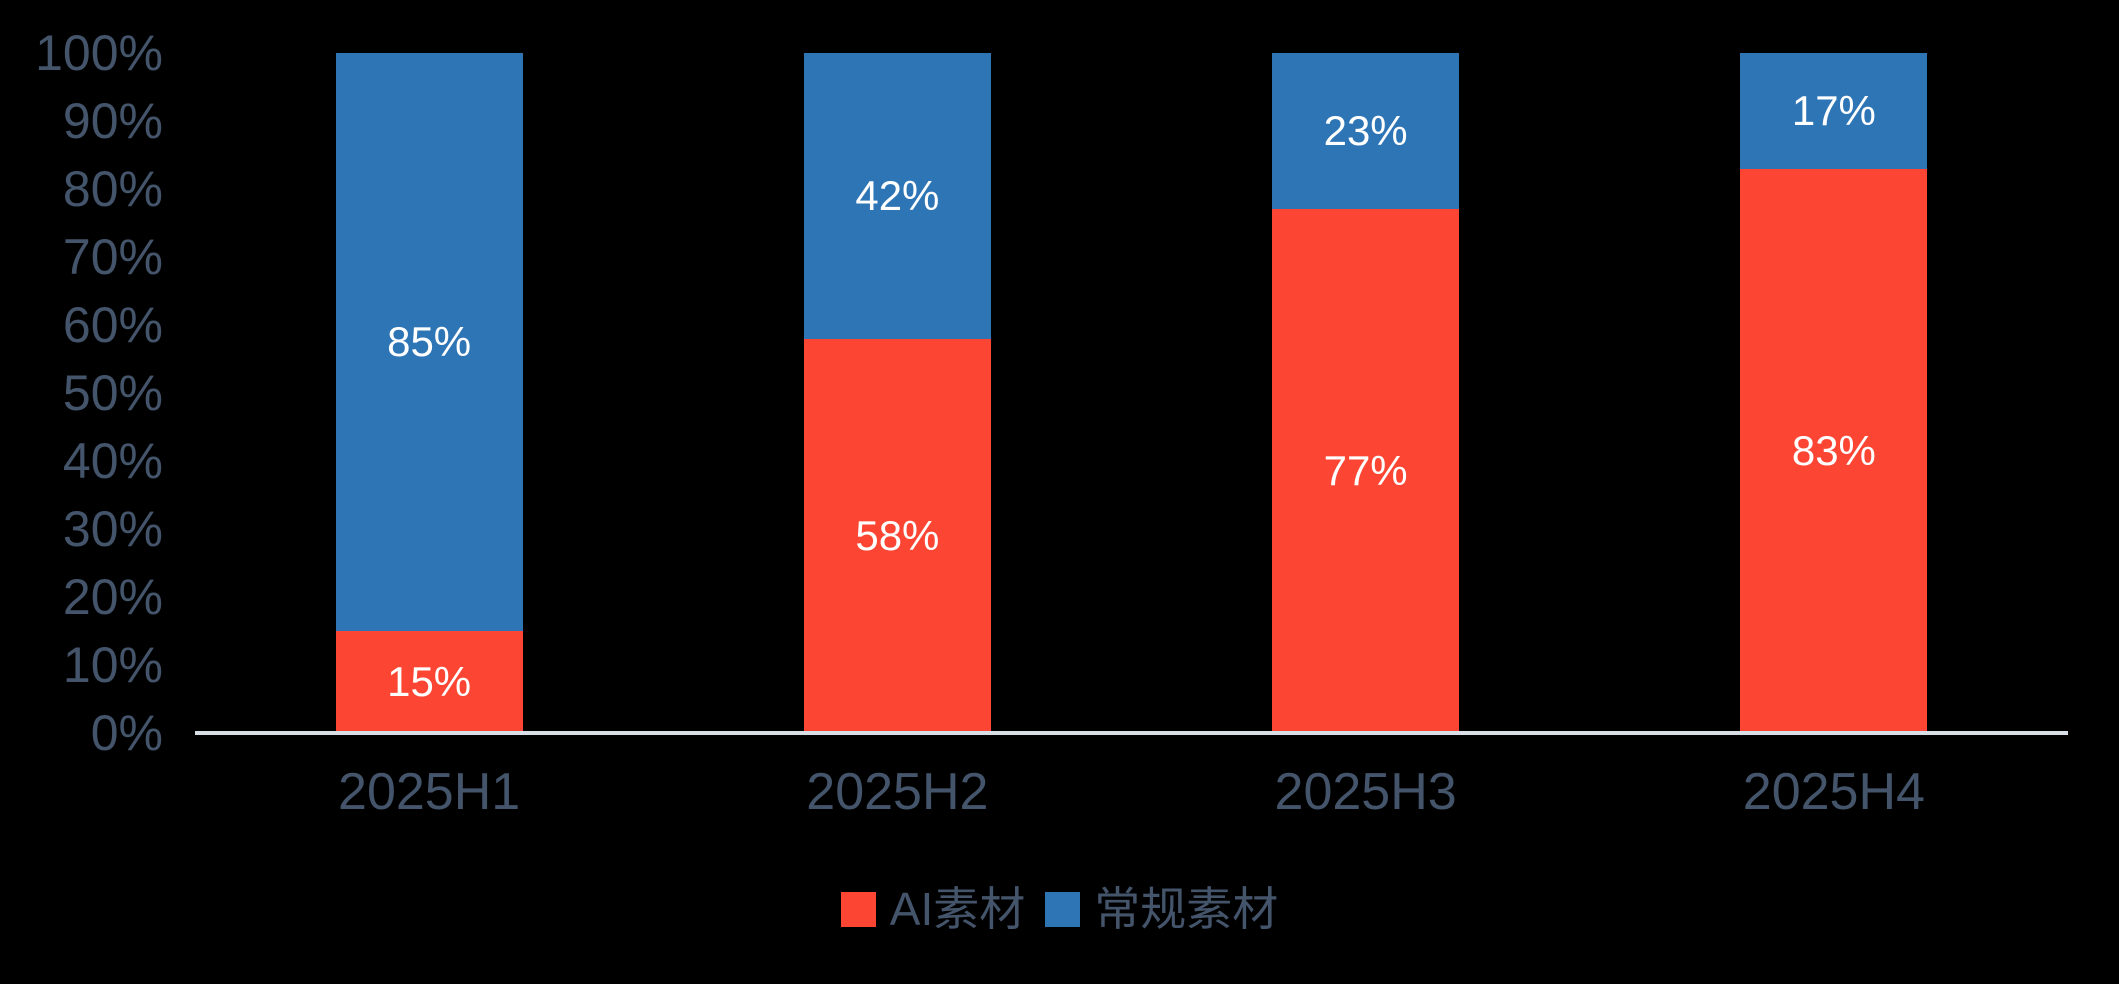 This screenshot has height=984, width=2119. What do you see at coordinates (1365, 792) in the screenshot?
I see `x-axis-category-label: 2025H3` at bounding box center [1365, 792].